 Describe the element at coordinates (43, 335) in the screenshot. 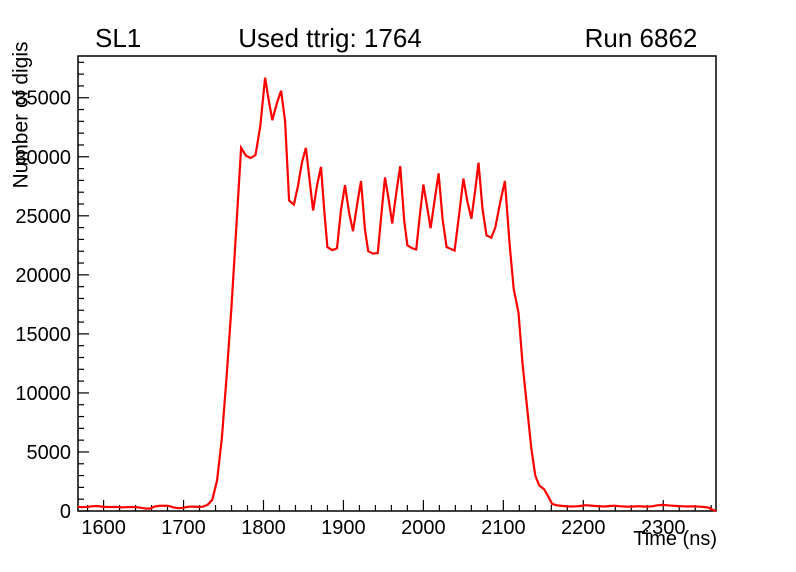

I see `y-axis-tick-label: 15000` at that location.